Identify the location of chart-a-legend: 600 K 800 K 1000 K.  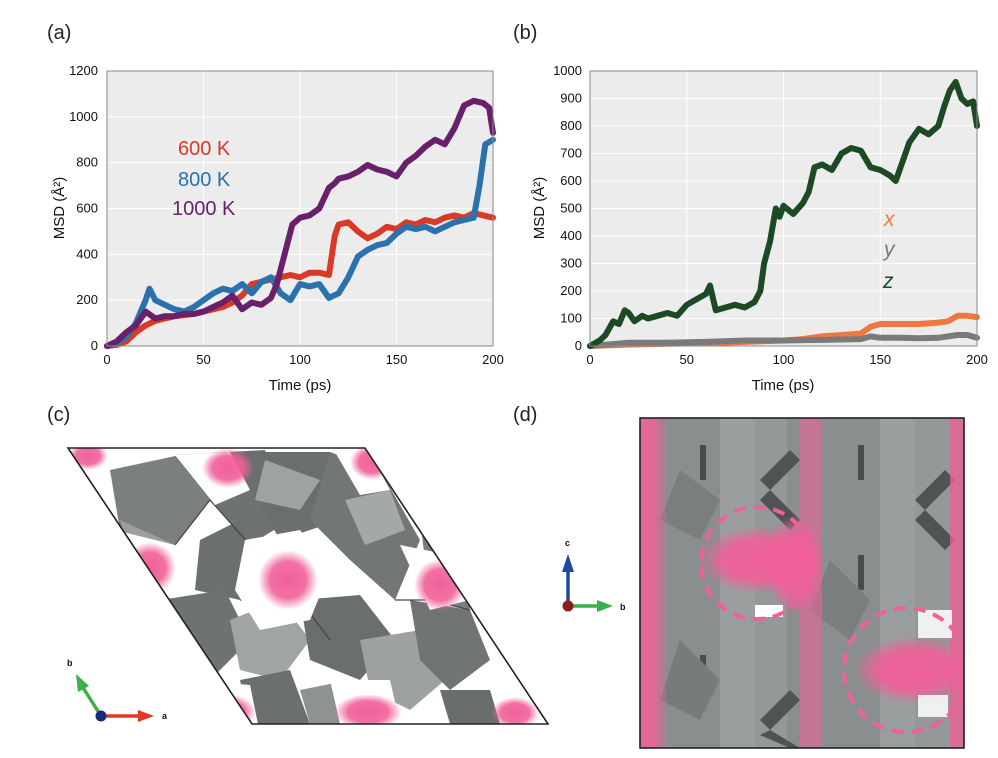
(204, 179).